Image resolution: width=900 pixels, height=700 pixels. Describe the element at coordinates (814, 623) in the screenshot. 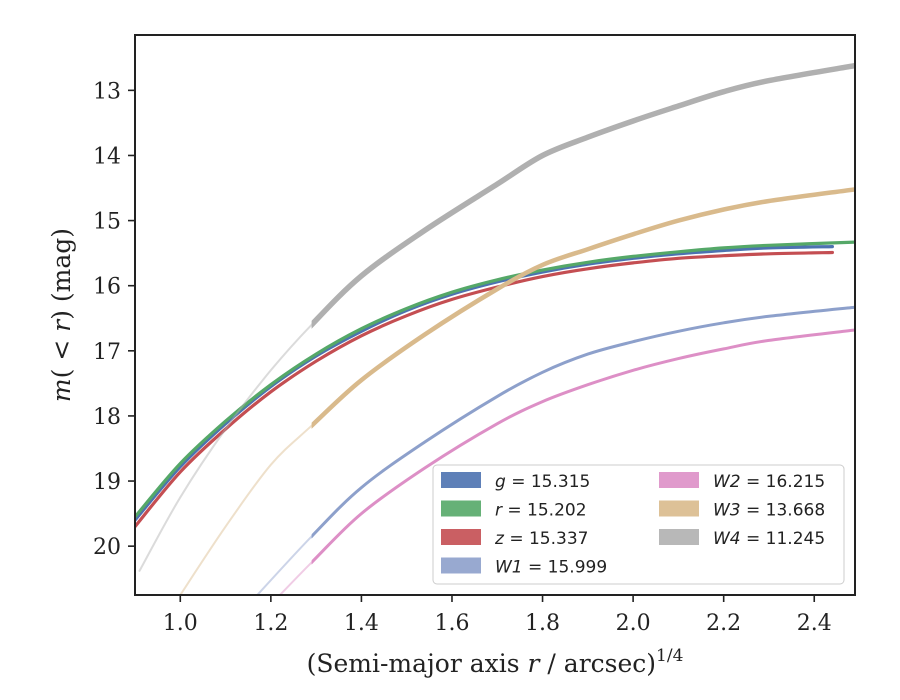

I see `x-tick-label: 2.4` at that location.